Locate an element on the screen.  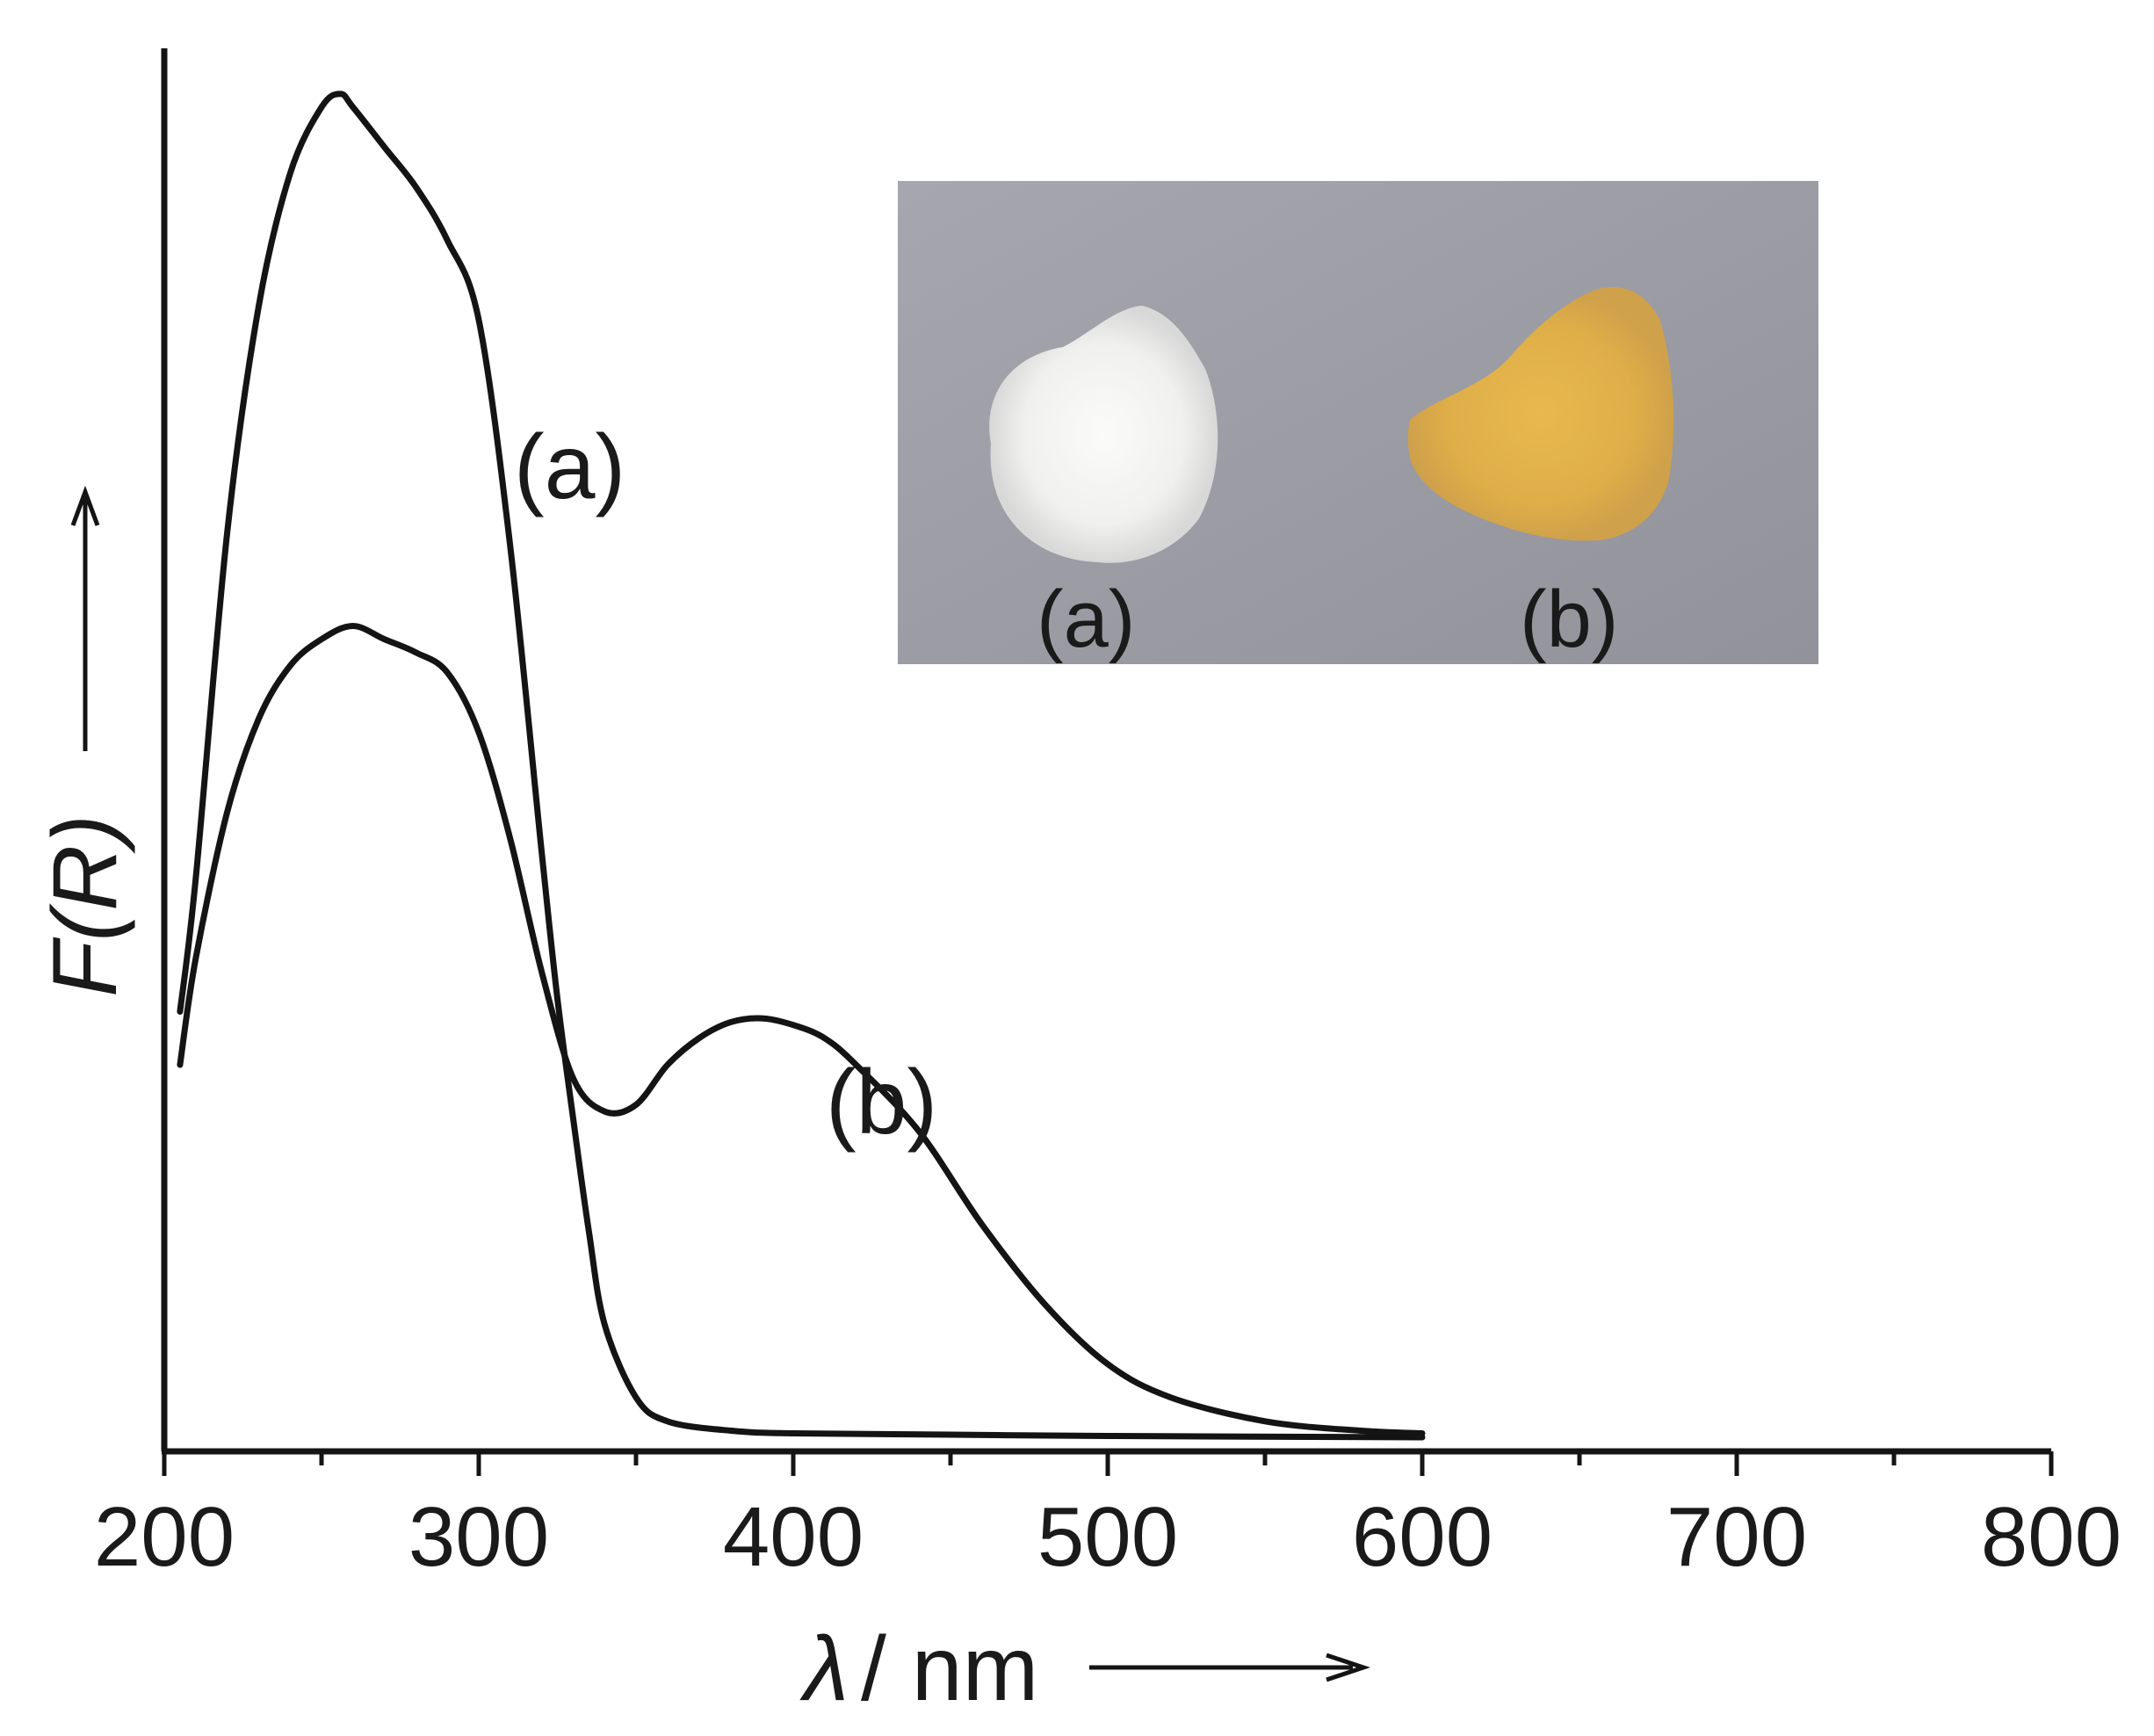
x-axis-tick-labels: 200 300 400 500 600 700 800 is located at coordinates (1107, 1537).